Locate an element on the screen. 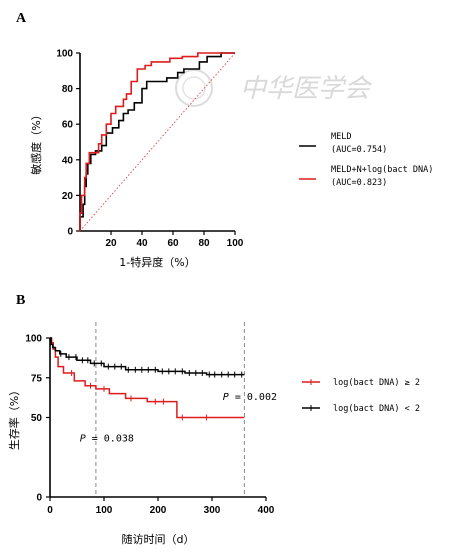 The width and height of the screenshot is (459, 552). legend-label: MELD+N+log(bact DNA) is located at coordinates (382, 170).